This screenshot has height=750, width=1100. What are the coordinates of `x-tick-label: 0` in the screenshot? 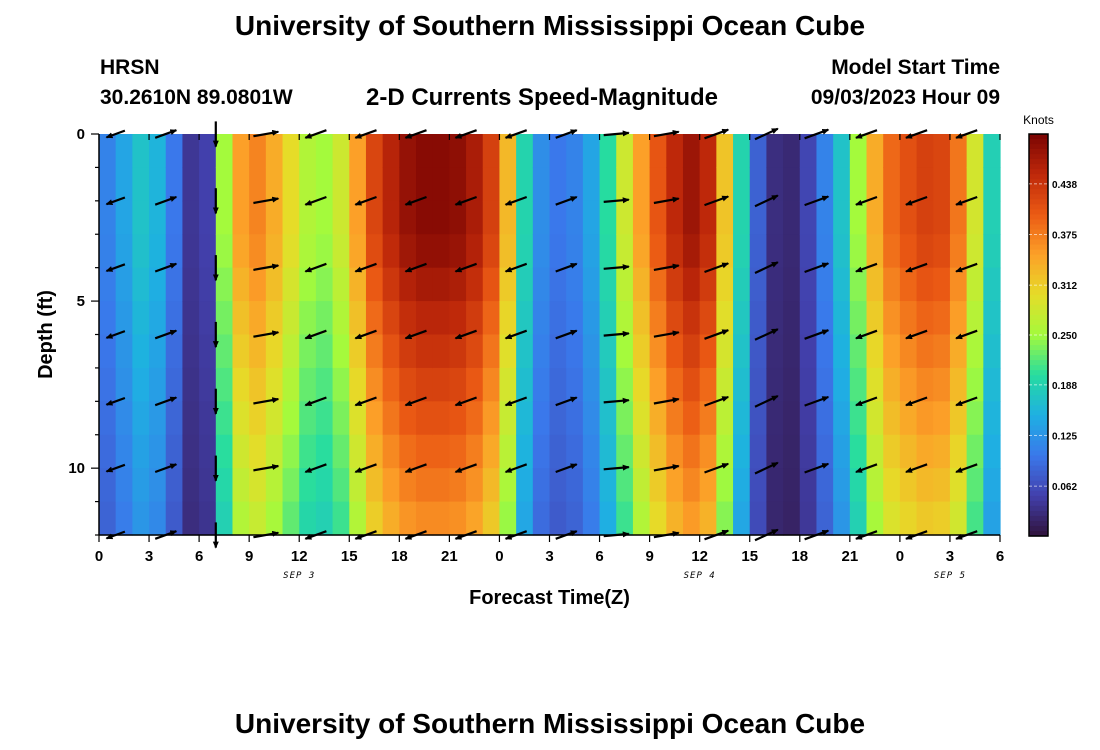 It's located at (499, 556).